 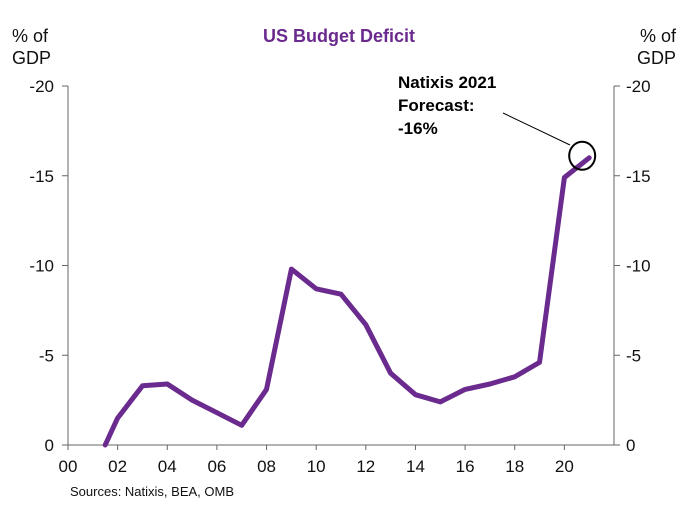 What do you see at coordinates (216, 466) in the screenshot?
I see `x-tick-label: 06` at bounding box center [216, 466].